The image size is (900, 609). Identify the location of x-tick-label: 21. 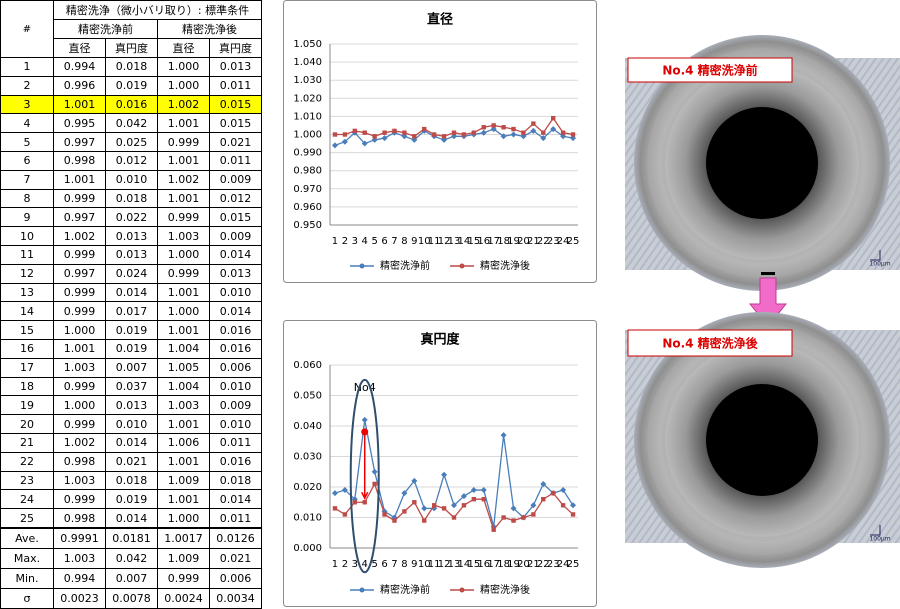
(533, 241).